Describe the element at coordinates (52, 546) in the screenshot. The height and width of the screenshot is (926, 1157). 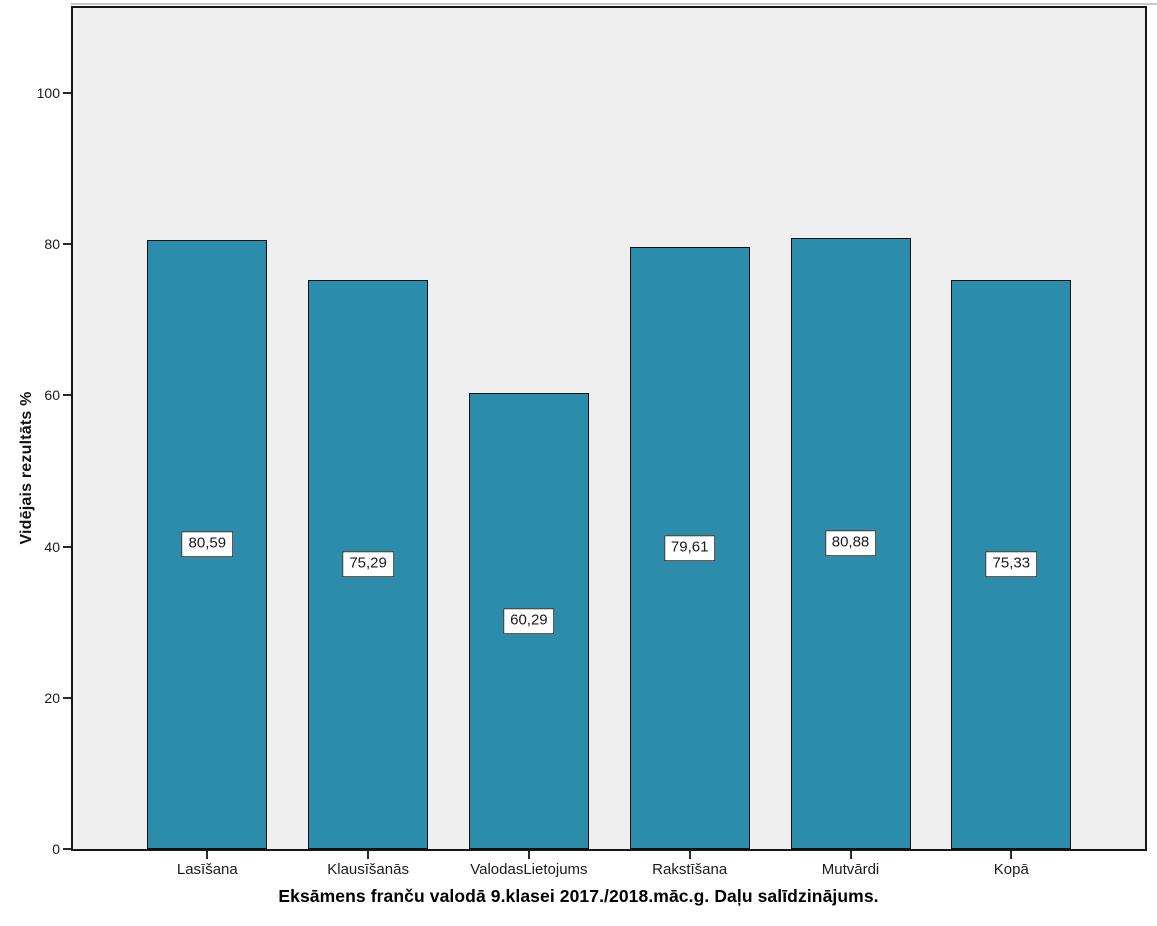
I see `y-tick-label: 40` at that location.